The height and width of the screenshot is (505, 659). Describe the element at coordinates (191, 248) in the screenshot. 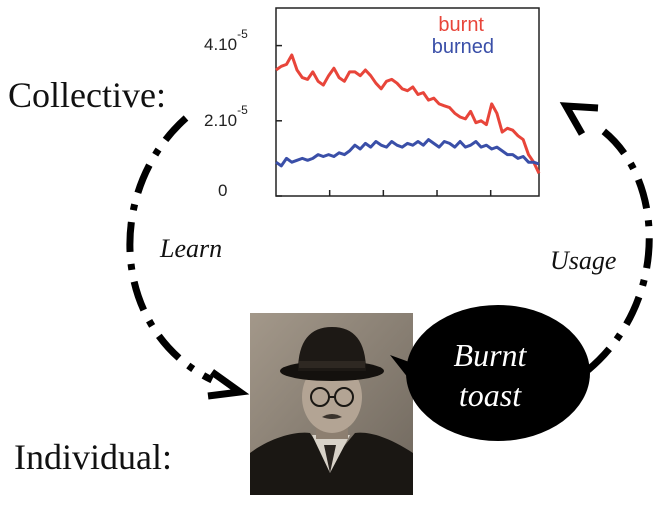

I see `learn-label: Learn` at that location.